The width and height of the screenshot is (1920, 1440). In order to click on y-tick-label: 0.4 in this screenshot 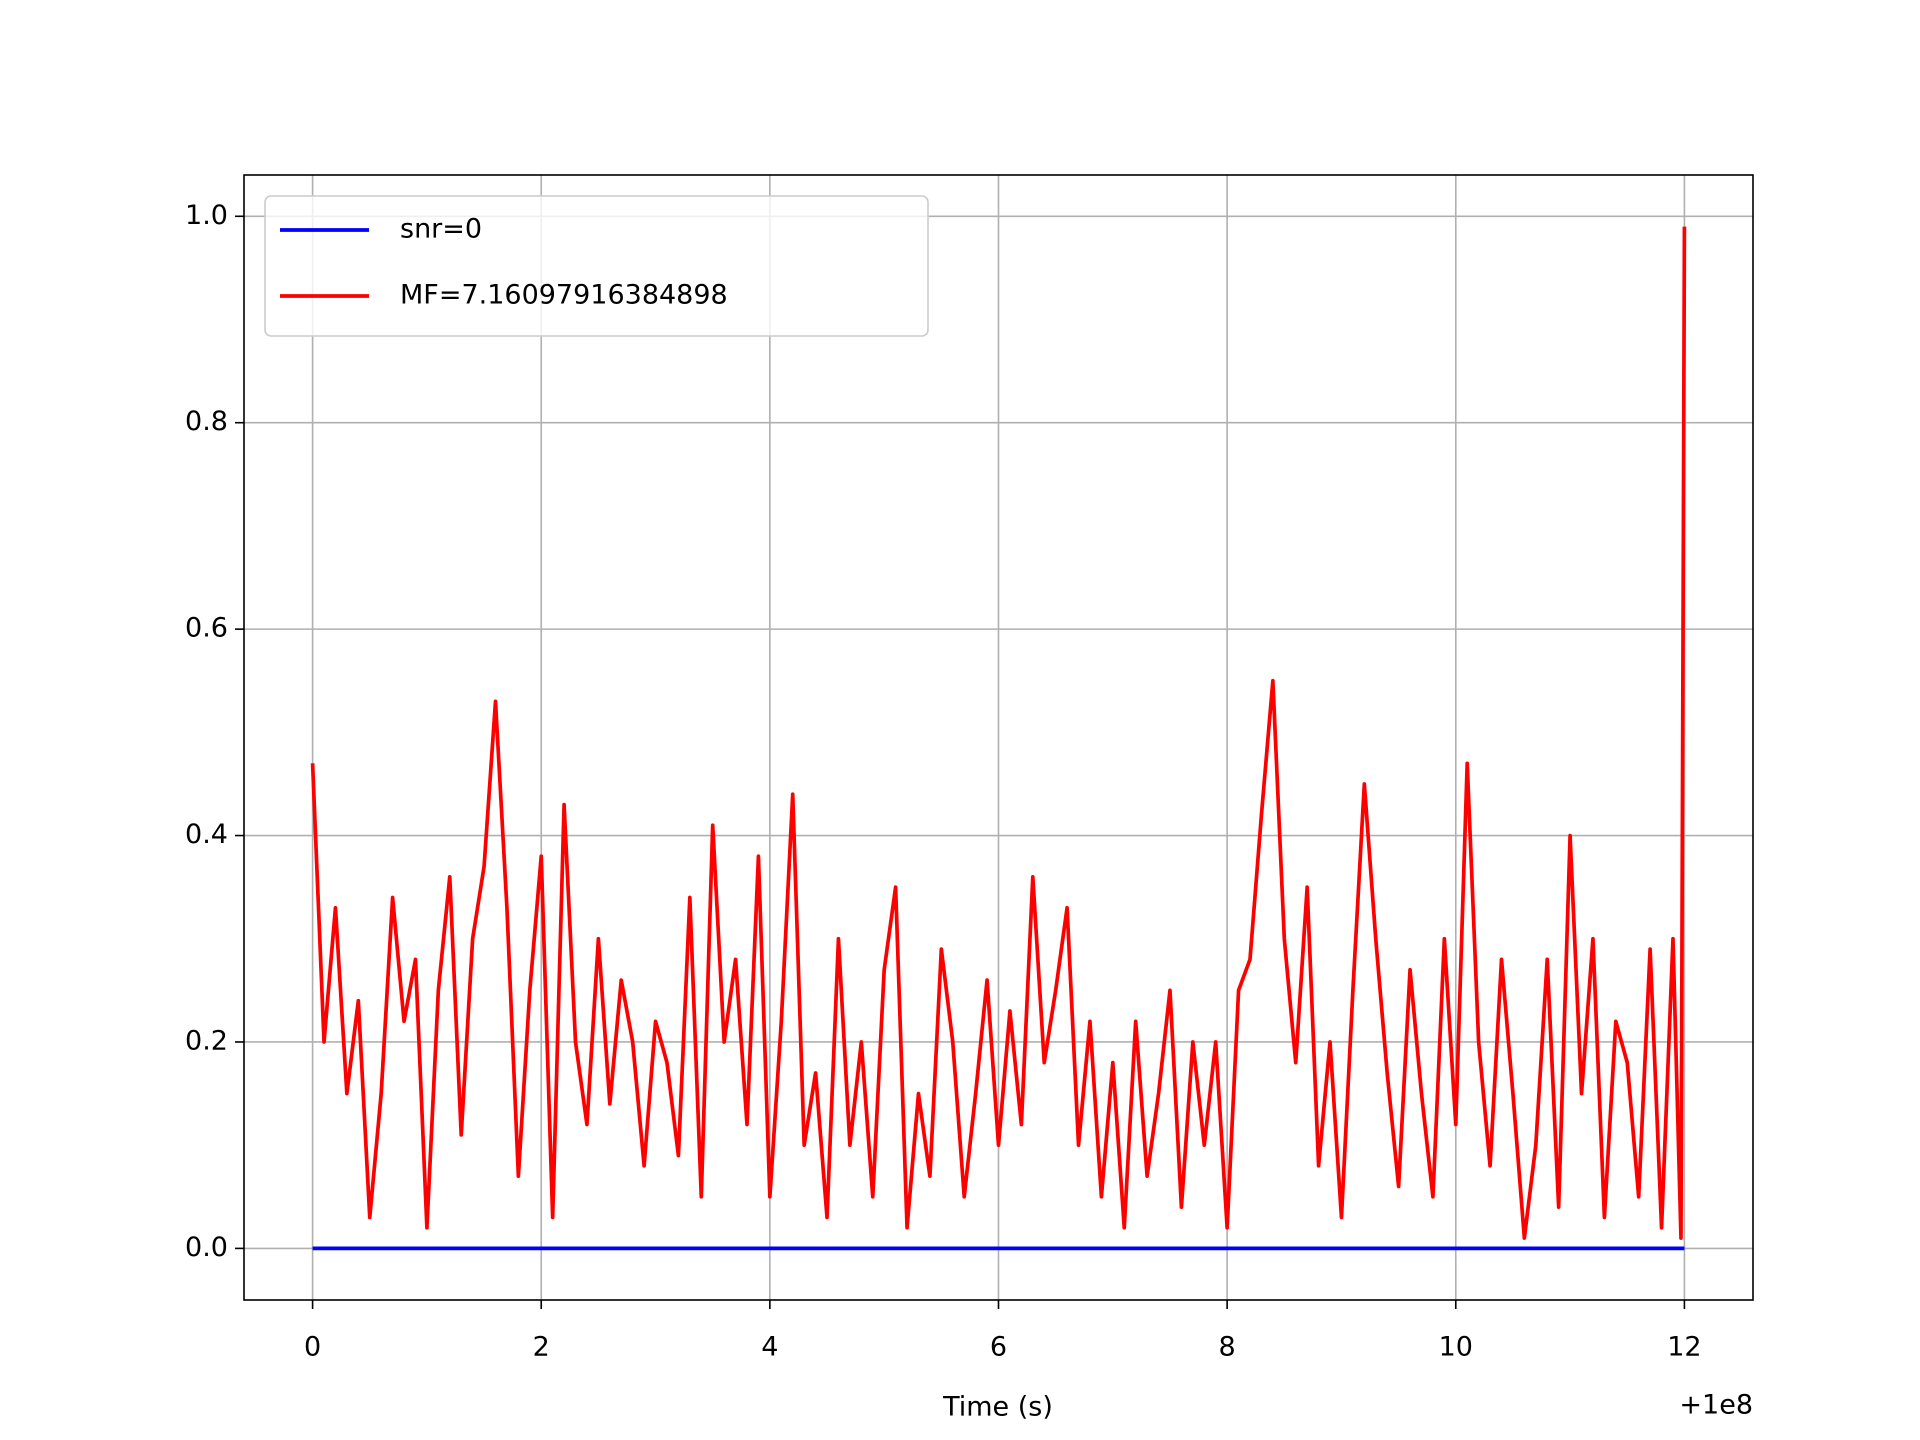, I will do `click(206, 834)`.